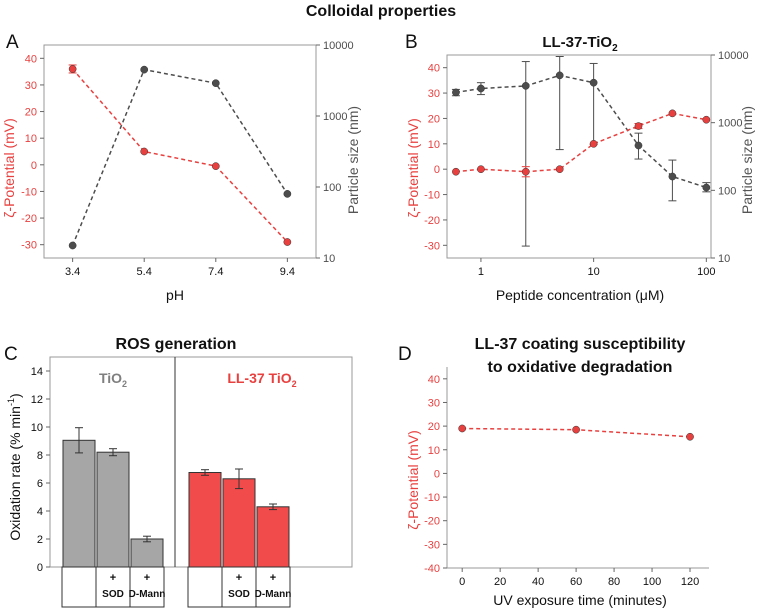 Image resolution: width=762 pixels, height=610 pixels. Describe the element at coordinates (332, 188) in the screenshot. I see `panel-a-y2tick-label: 100` at that location.